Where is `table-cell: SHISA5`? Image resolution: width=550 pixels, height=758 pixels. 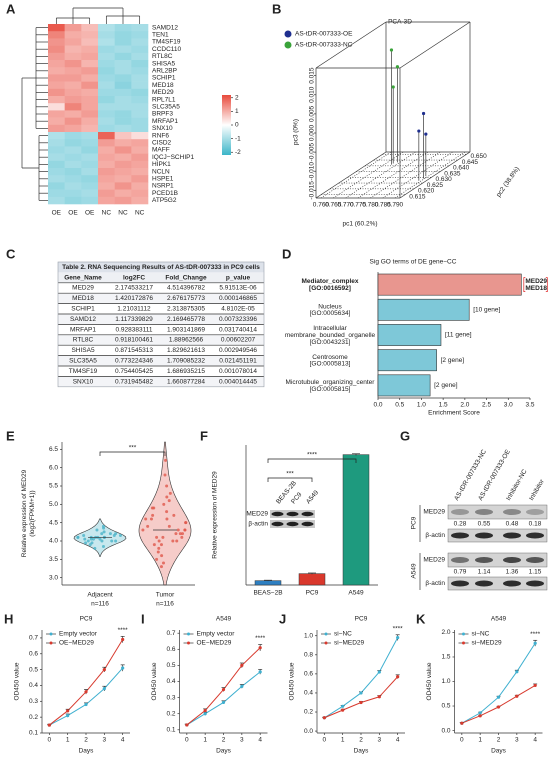 table-cell: SHISA5 is located at coordinates (83, 350).